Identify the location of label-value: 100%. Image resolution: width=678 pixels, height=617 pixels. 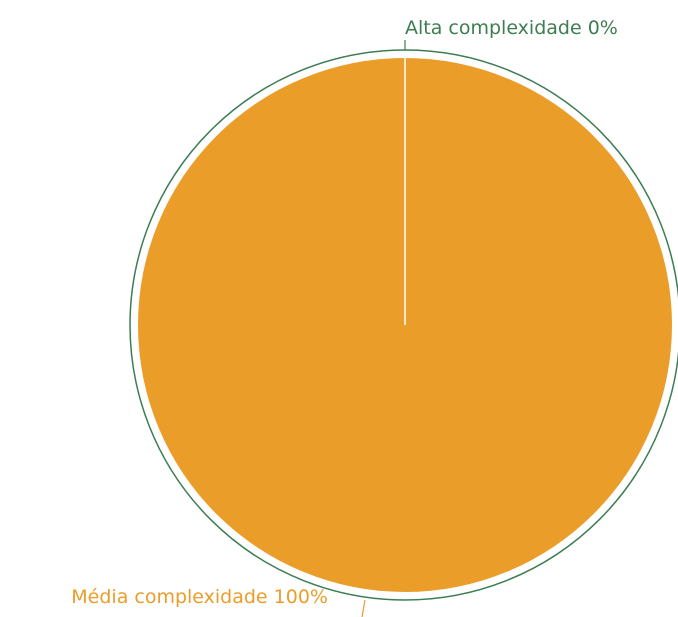
(301, 597).